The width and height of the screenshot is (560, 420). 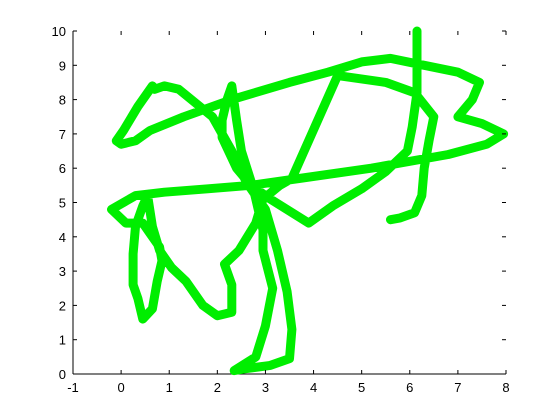 What do you see at coordinates (169, 387) in the screenshot?
I see `x-tick-label: 1` at bounding box center [169, 387].